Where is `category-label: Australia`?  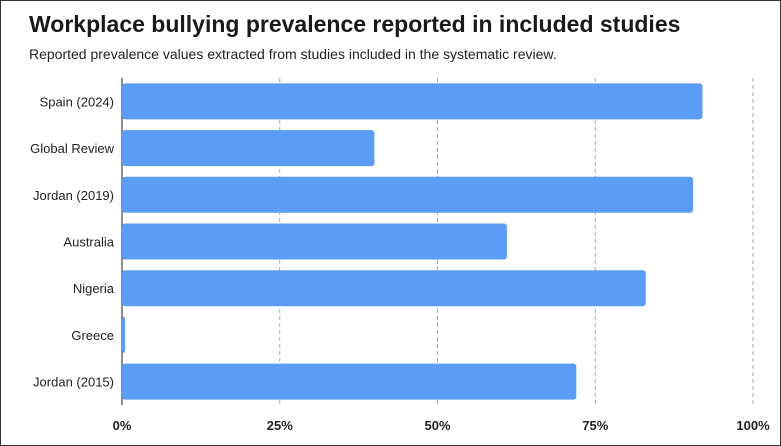 category-label: Australia is located at coordinates (88, 242).